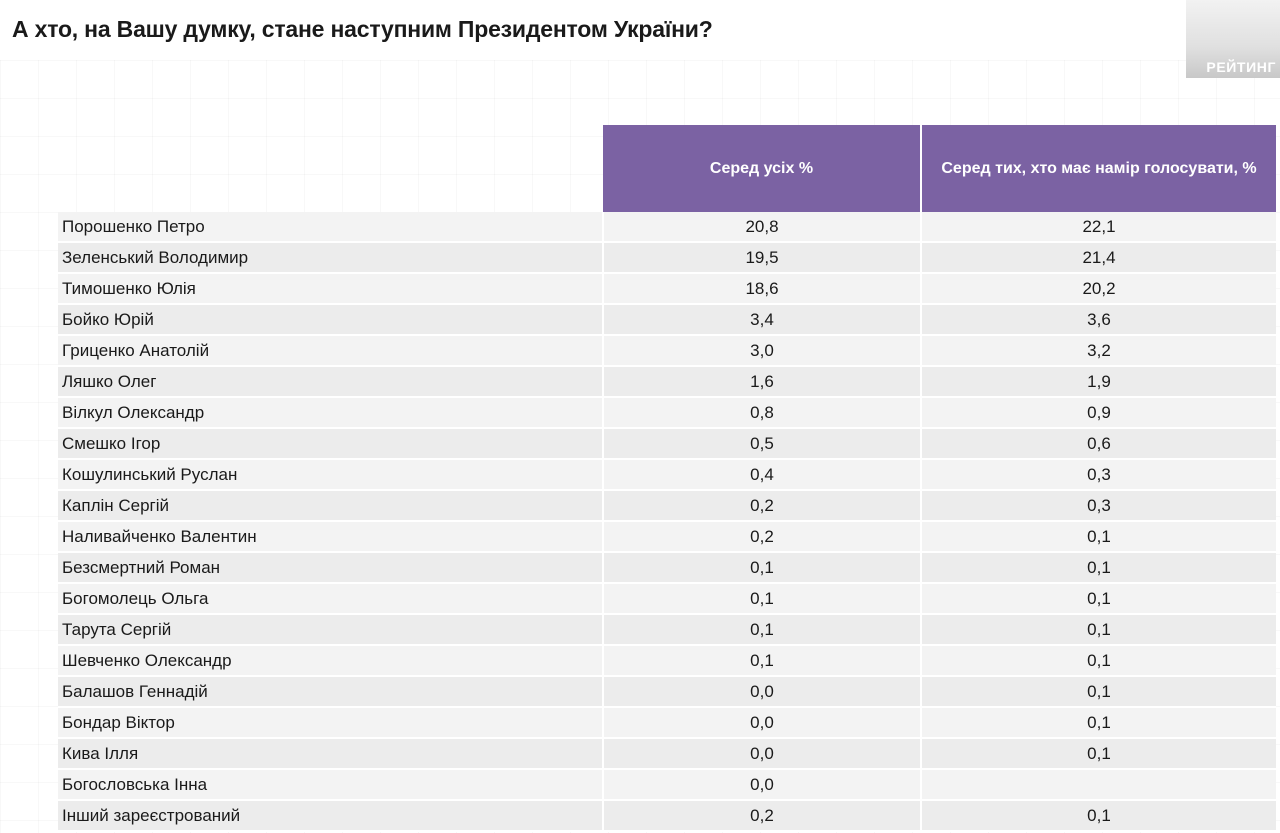 The image size is (1280, 833). I want to click on table-row: Балашов Геннадій 0,0 0,1, so click(667, 692).